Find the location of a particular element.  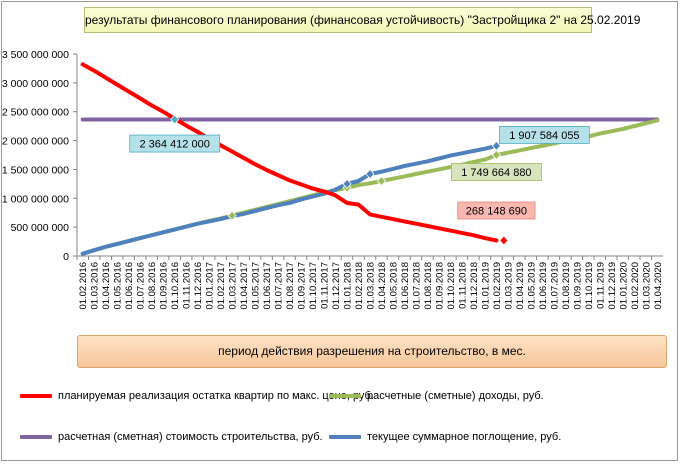

x-tick-label: 01.07.2017 is located at coordinates (279, 286).